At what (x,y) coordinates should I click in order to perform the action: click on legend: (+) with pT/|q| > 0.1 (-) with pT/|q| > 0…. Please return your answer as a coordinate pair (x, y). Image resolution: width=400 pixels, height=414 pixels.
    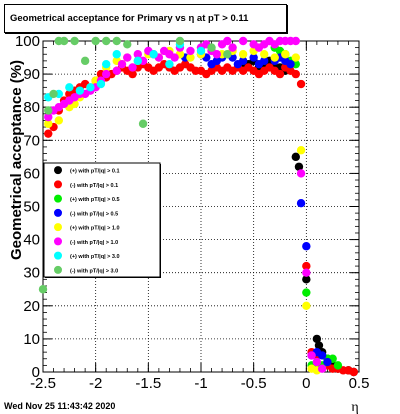
    Looking at the image, I should click on (102, 220).